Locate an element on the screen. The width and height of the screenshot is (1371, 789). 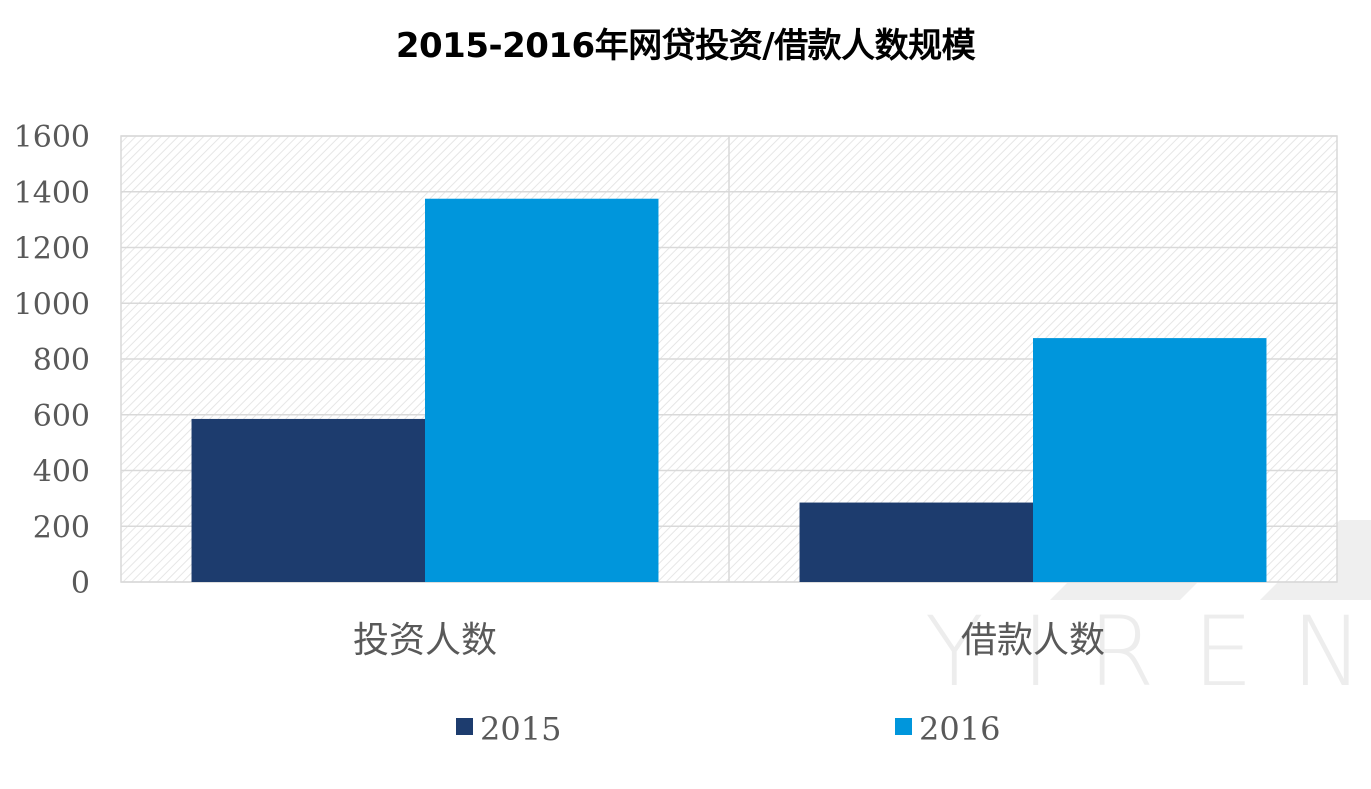
y-tick-label: 1600 is located at coordinates (52, 137).